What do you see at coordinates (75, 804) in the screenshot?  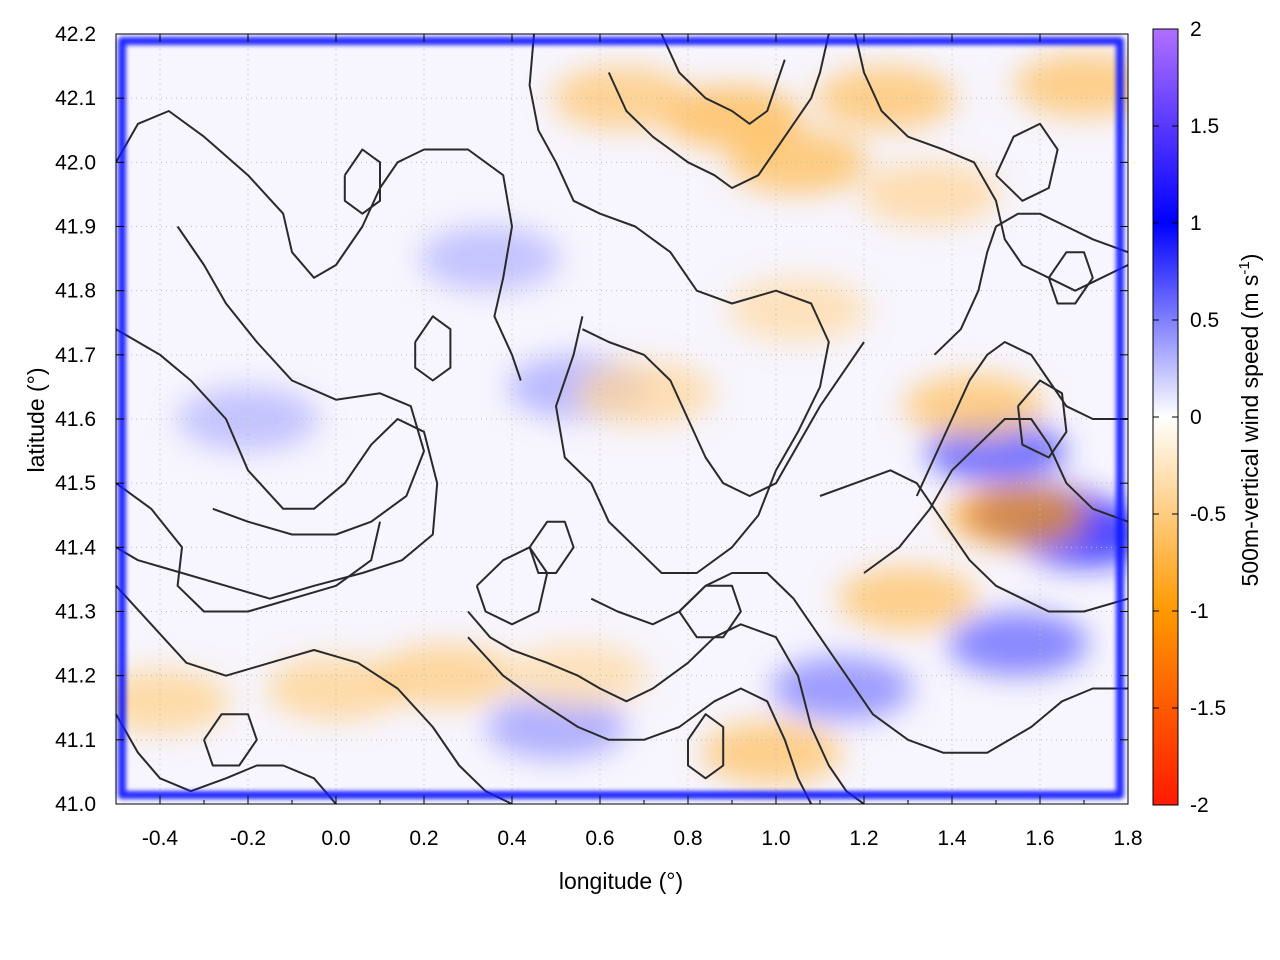 I see `y-tick-label: 41.0` at bounding box center [75, 804].